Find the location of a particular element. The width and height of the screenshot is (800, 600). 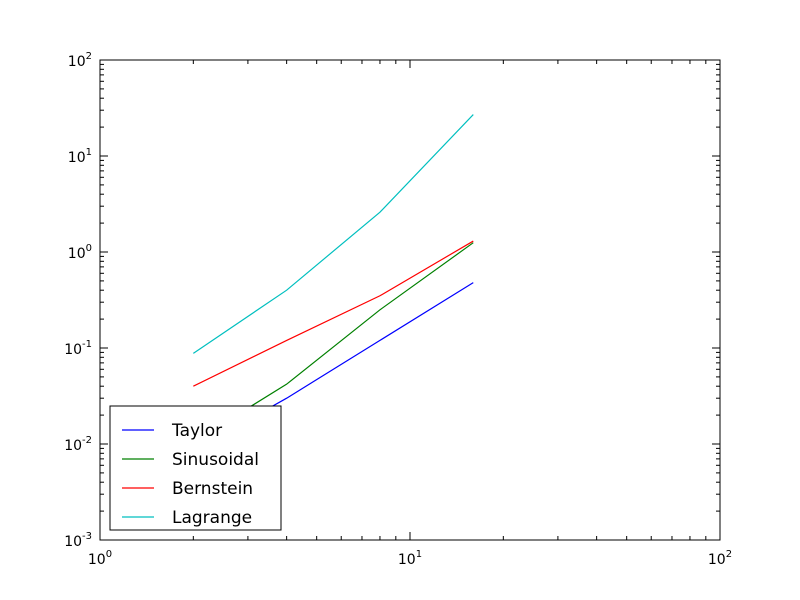

y-tick-label: 10² is located at coordinates (80, 60).